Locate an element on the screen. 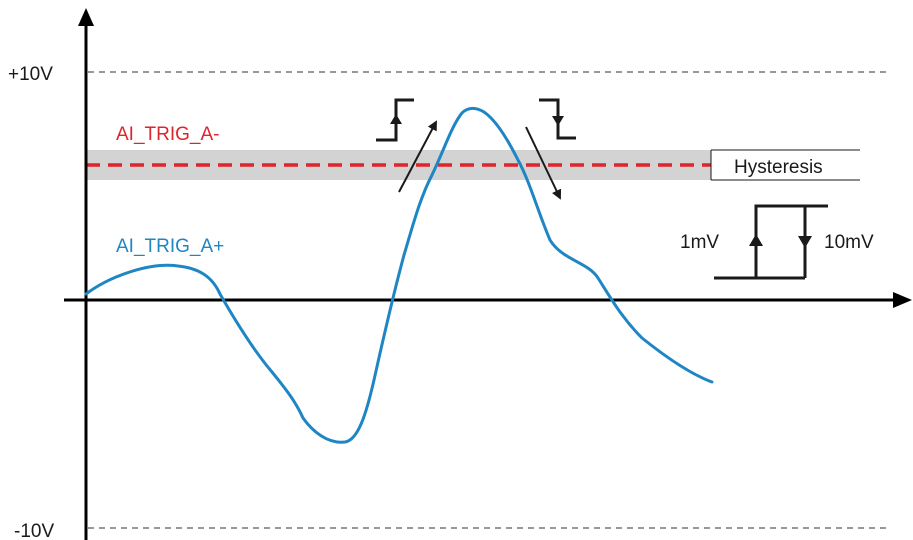  input-signal-label: AI_TRIG_A+ is located at coordinates (170, 246).